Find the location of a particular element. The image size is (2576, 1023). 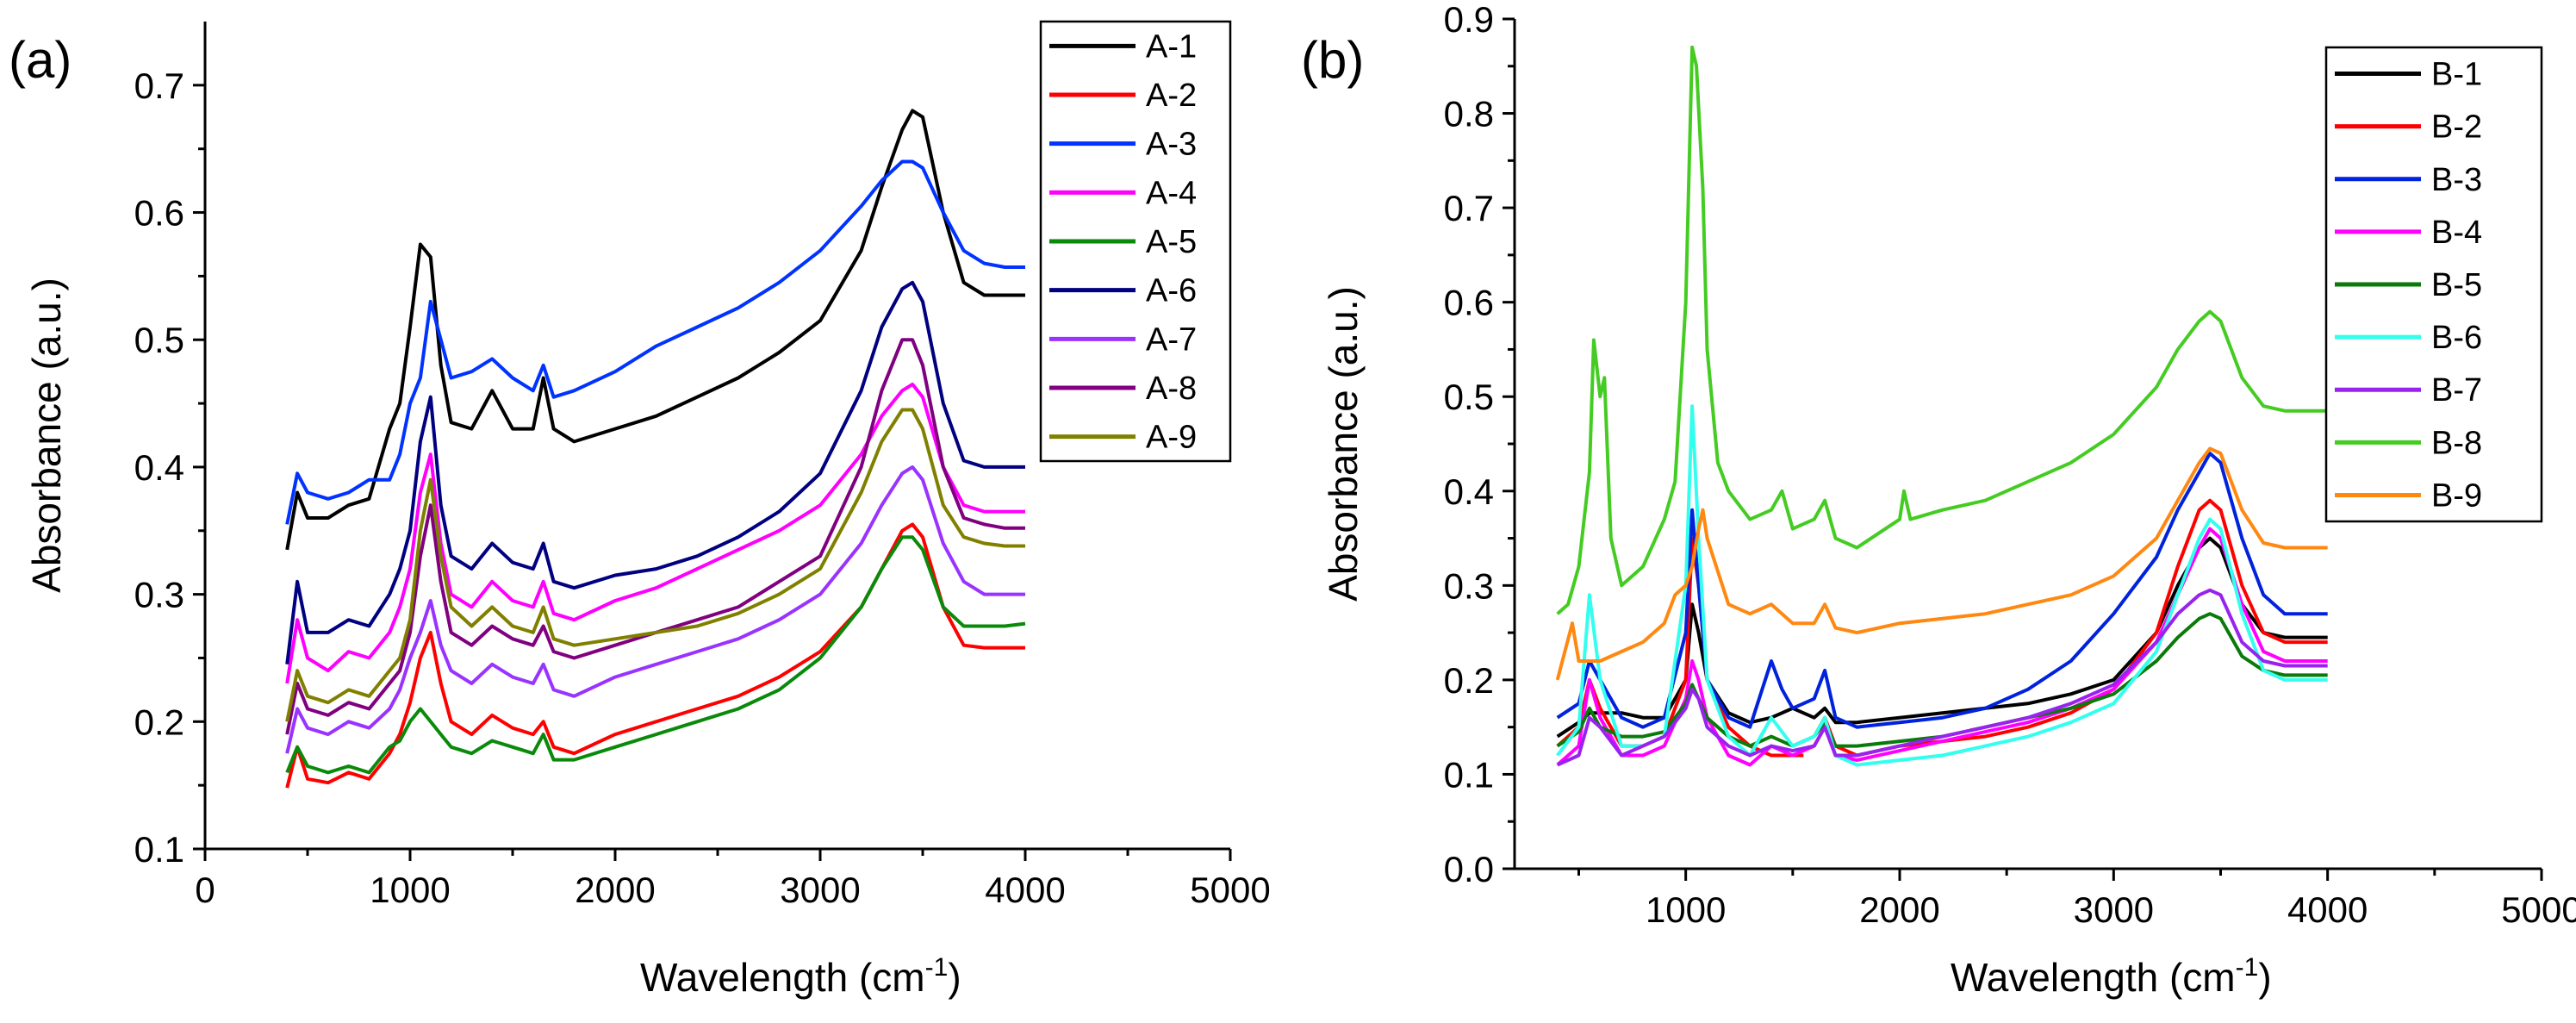

legend-label-a-1: A-1 is located at coordinates (1172, 46).